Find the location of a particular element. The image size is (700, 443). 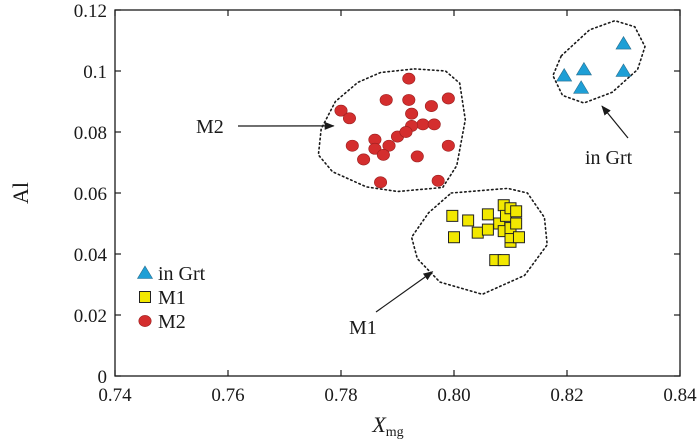

y-tick-label: 0.06 is located at coordinates (90, 194).